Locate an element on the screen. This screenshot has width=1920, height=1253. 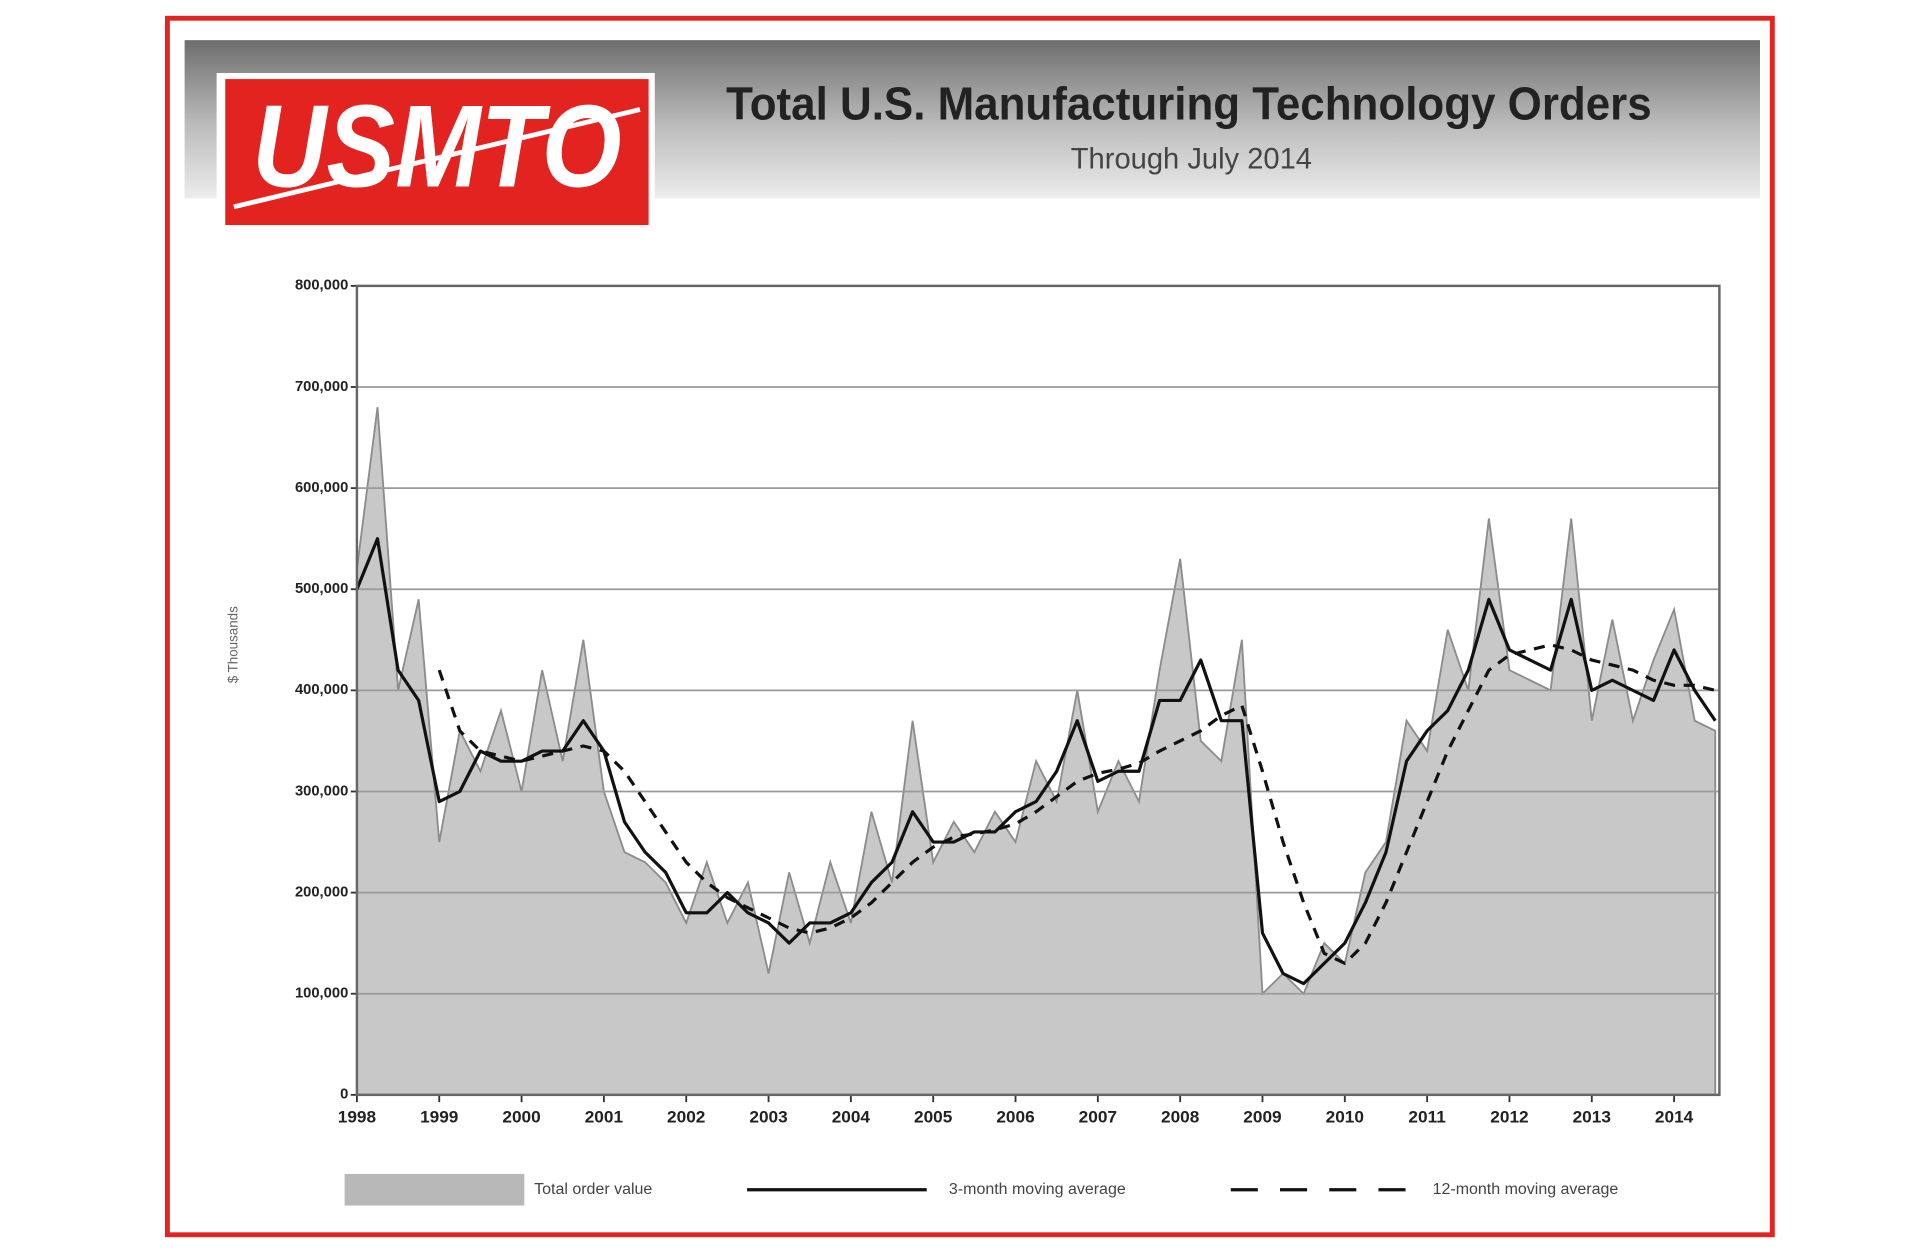
y-tick-label: 600,000 is located at coordinates (321, 488).